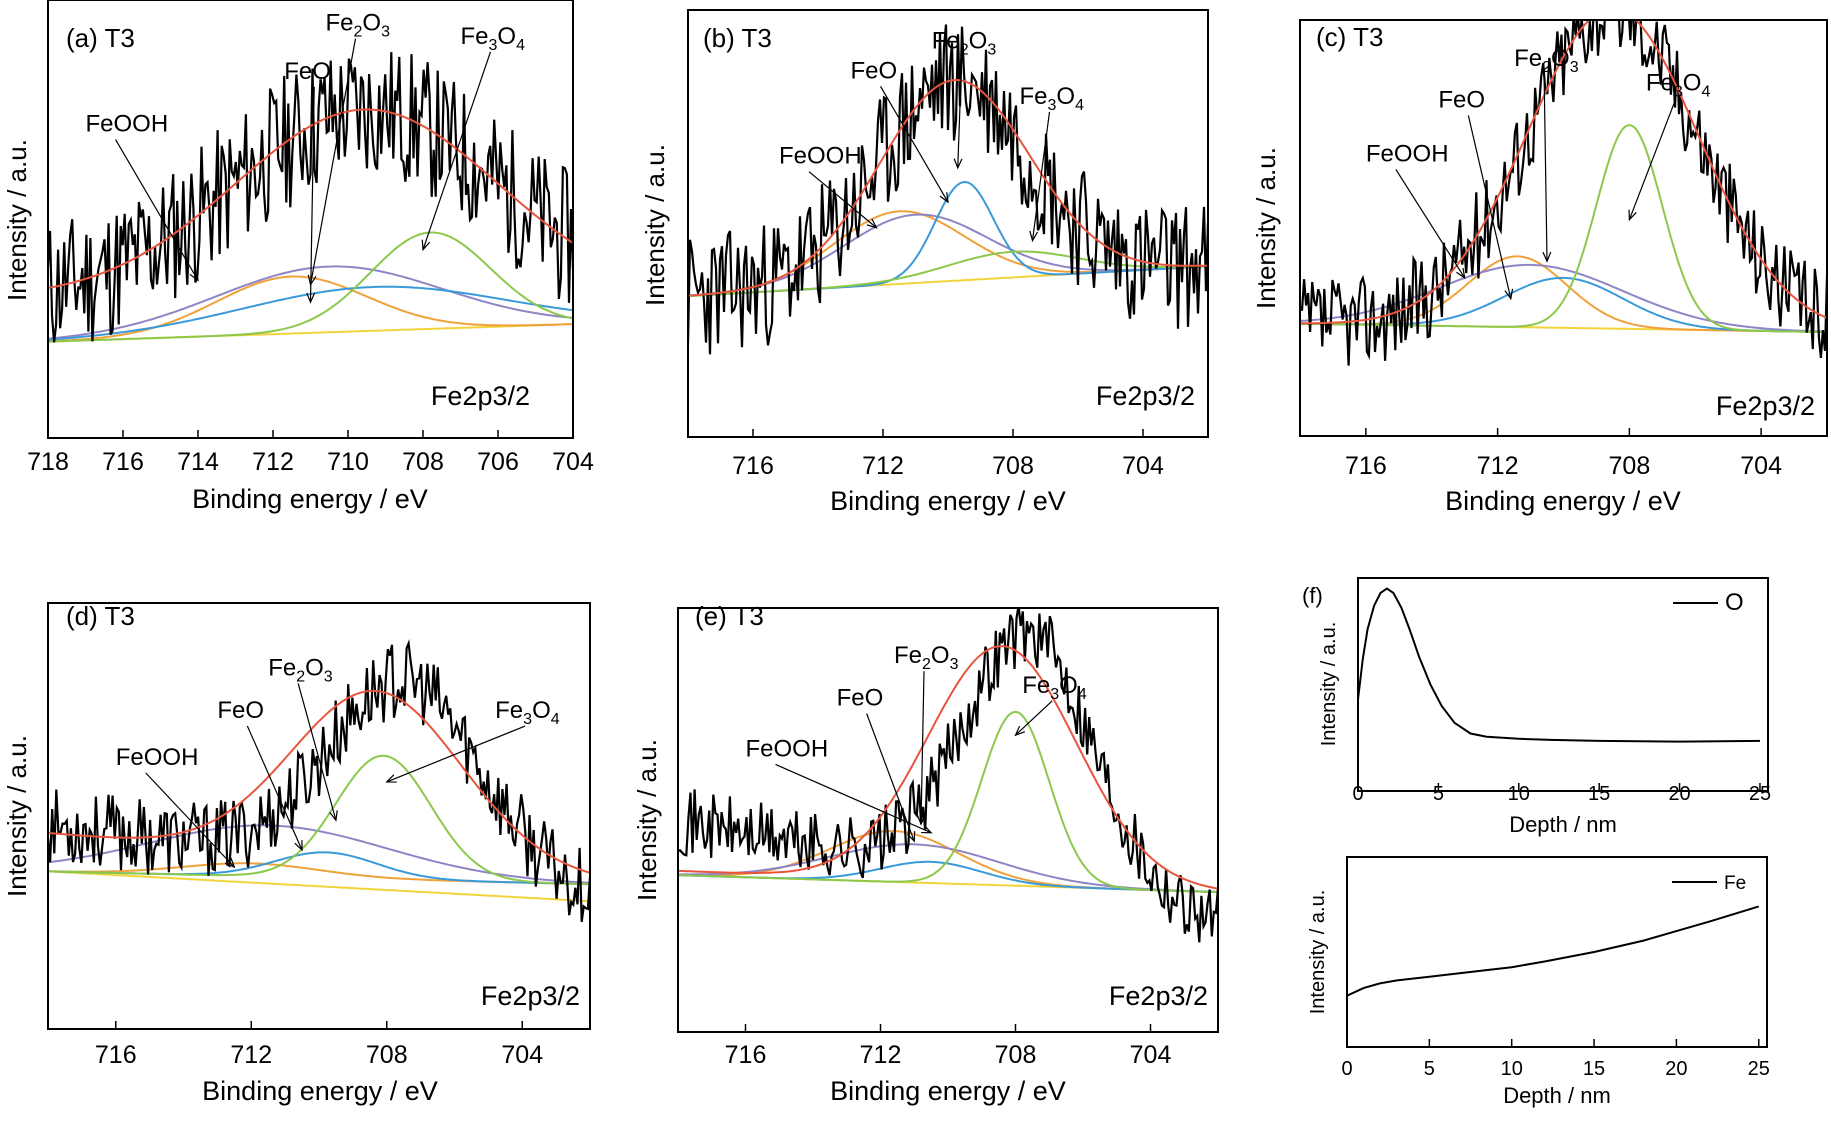 This screenshot has width=1831, height=1123. I want to click on x-tick-label: 5, so click(1429, 1069).